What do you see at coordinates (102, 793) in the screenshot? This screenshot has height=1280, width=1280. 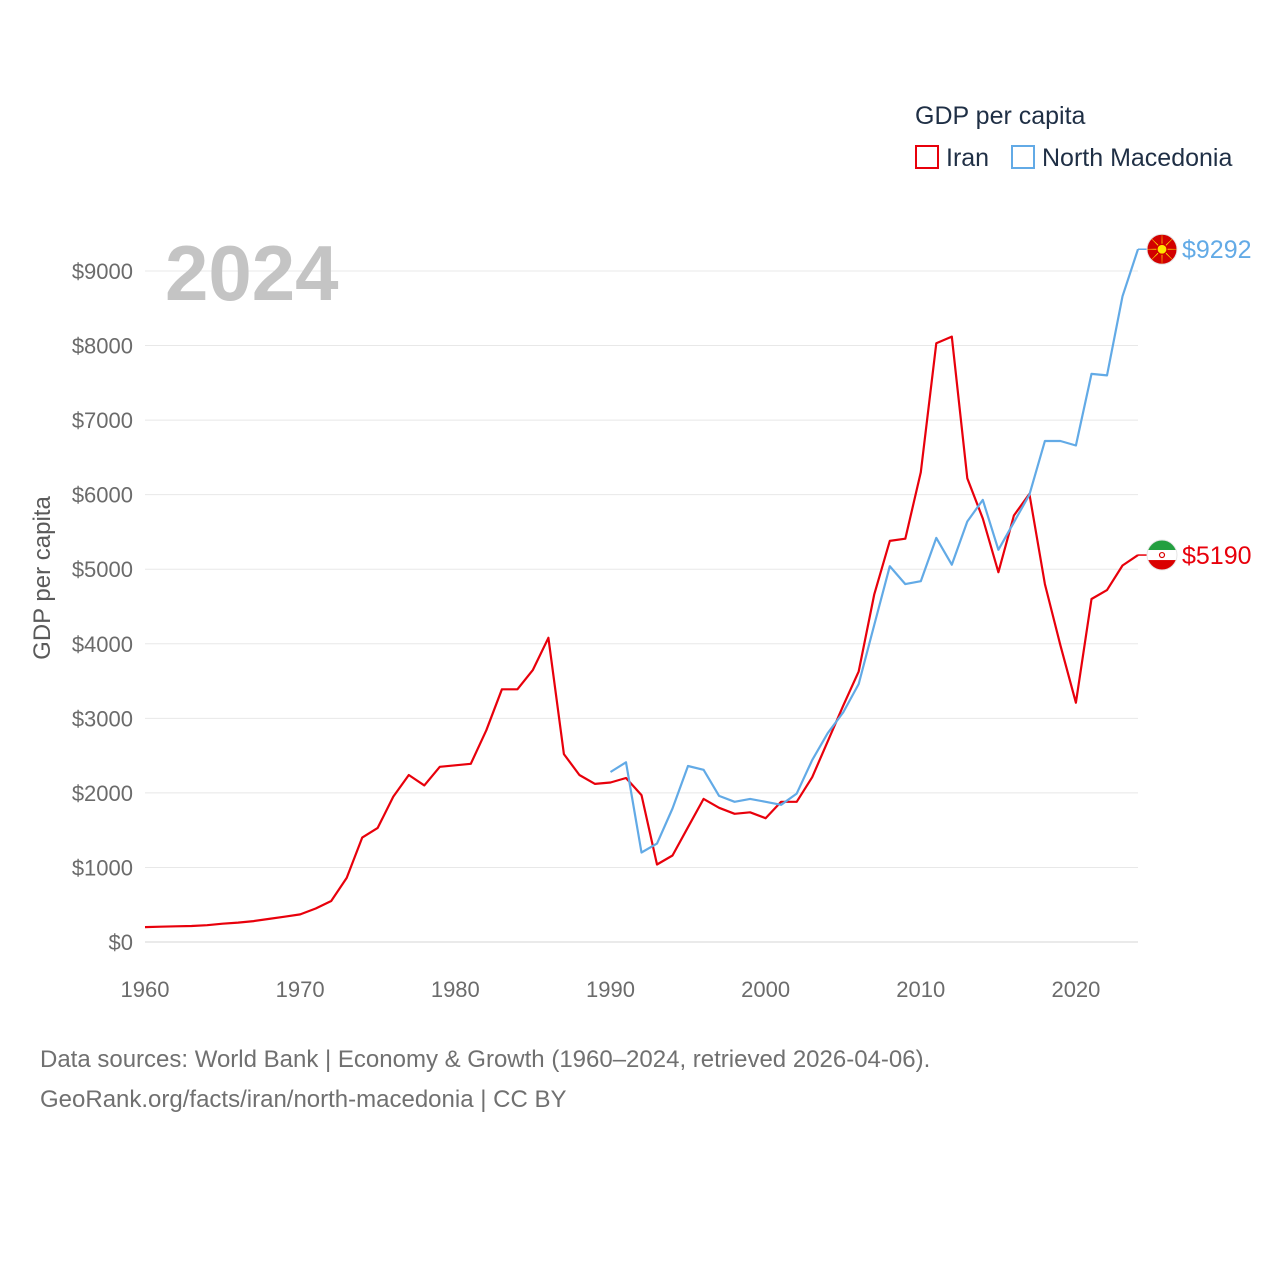 I see `y-tick-label: $2000` at bounding box center [102, 793].